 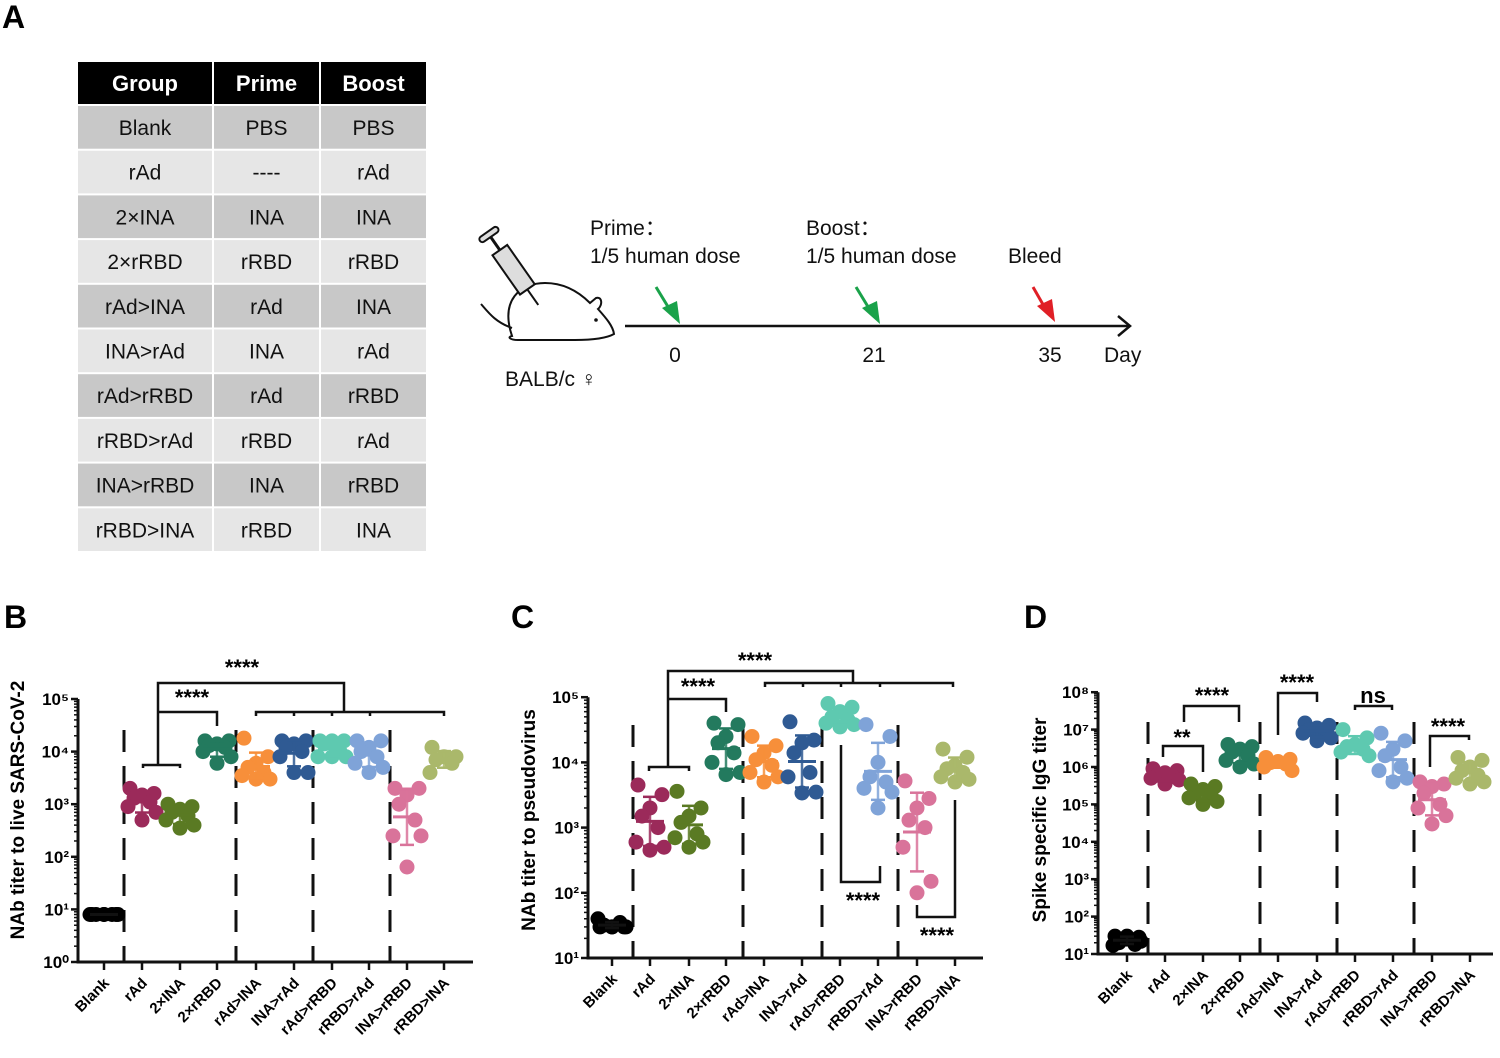 What do you see at coordinates (56, 857) in the screenshot?
I see `y-tick-label: 10²` at bounding box center [56, 857].